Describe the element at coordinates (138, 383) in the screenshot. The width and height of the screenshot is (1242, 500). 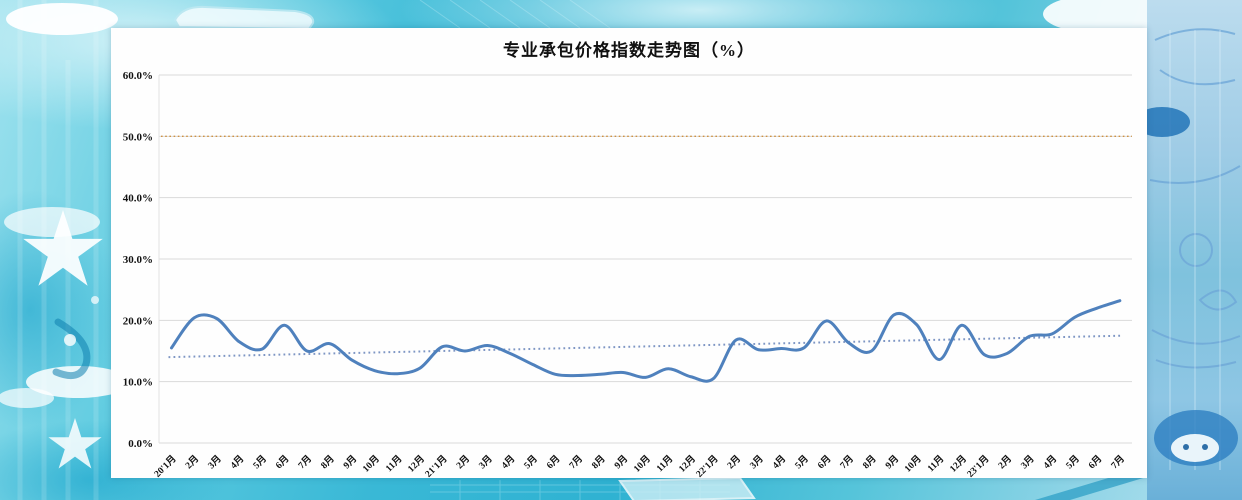
I see `y-axis-label: 10.0%` at that location.